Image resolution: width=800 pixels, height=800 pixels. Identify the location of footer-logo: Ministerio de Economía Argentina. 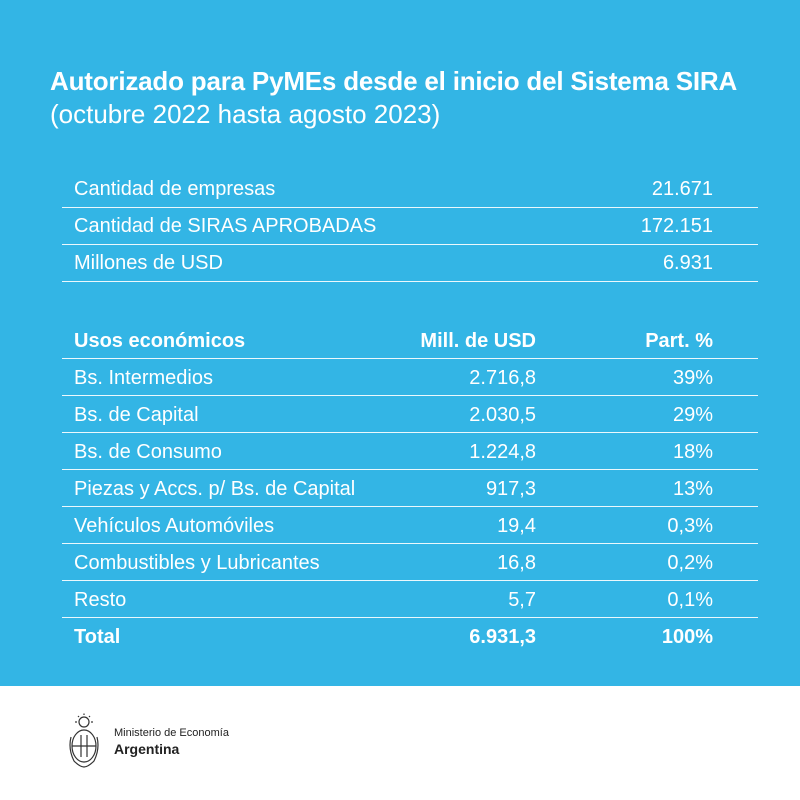
(147, 742).